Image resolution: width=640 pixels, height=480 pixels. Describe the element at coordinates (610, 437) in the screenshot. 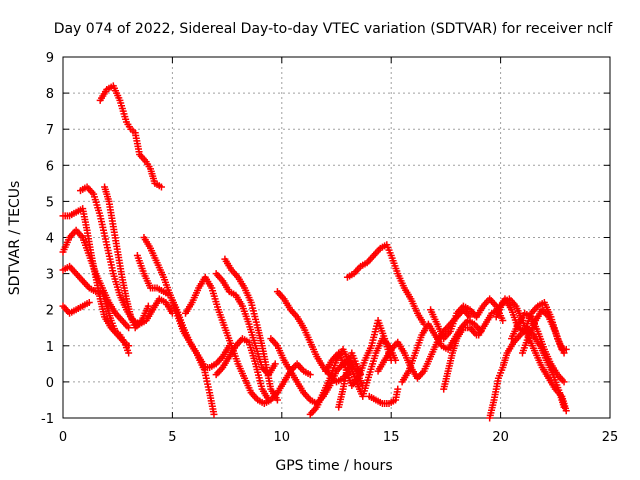

I see `x-tick-label: 25` at that location.